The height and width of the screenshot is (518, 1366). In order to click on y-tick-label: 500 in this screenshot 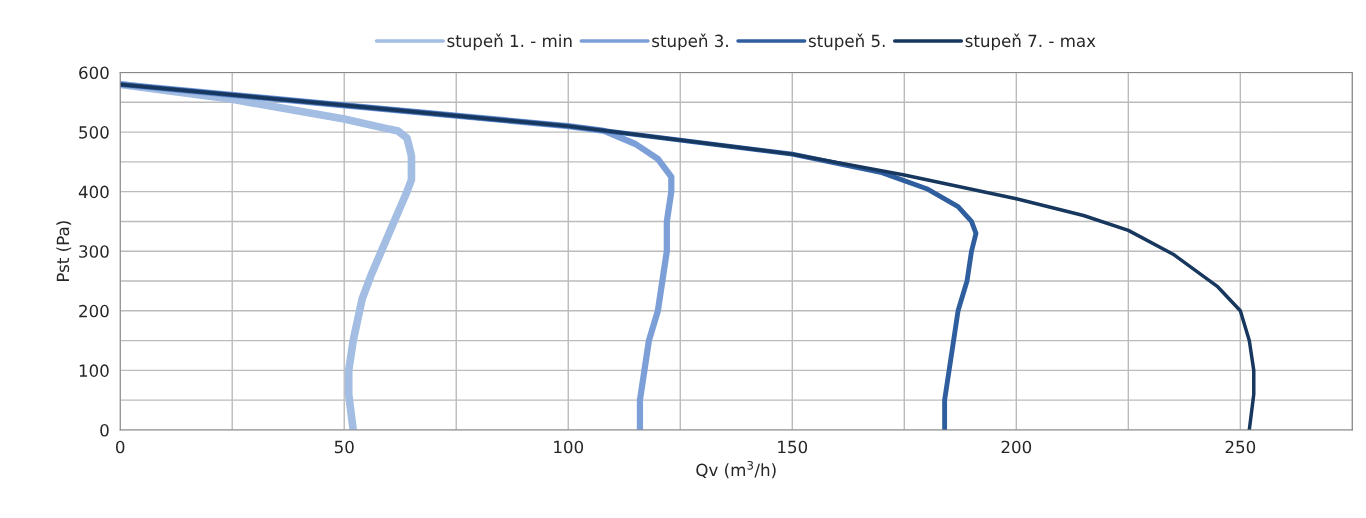, I will do `click(94, 132)`.